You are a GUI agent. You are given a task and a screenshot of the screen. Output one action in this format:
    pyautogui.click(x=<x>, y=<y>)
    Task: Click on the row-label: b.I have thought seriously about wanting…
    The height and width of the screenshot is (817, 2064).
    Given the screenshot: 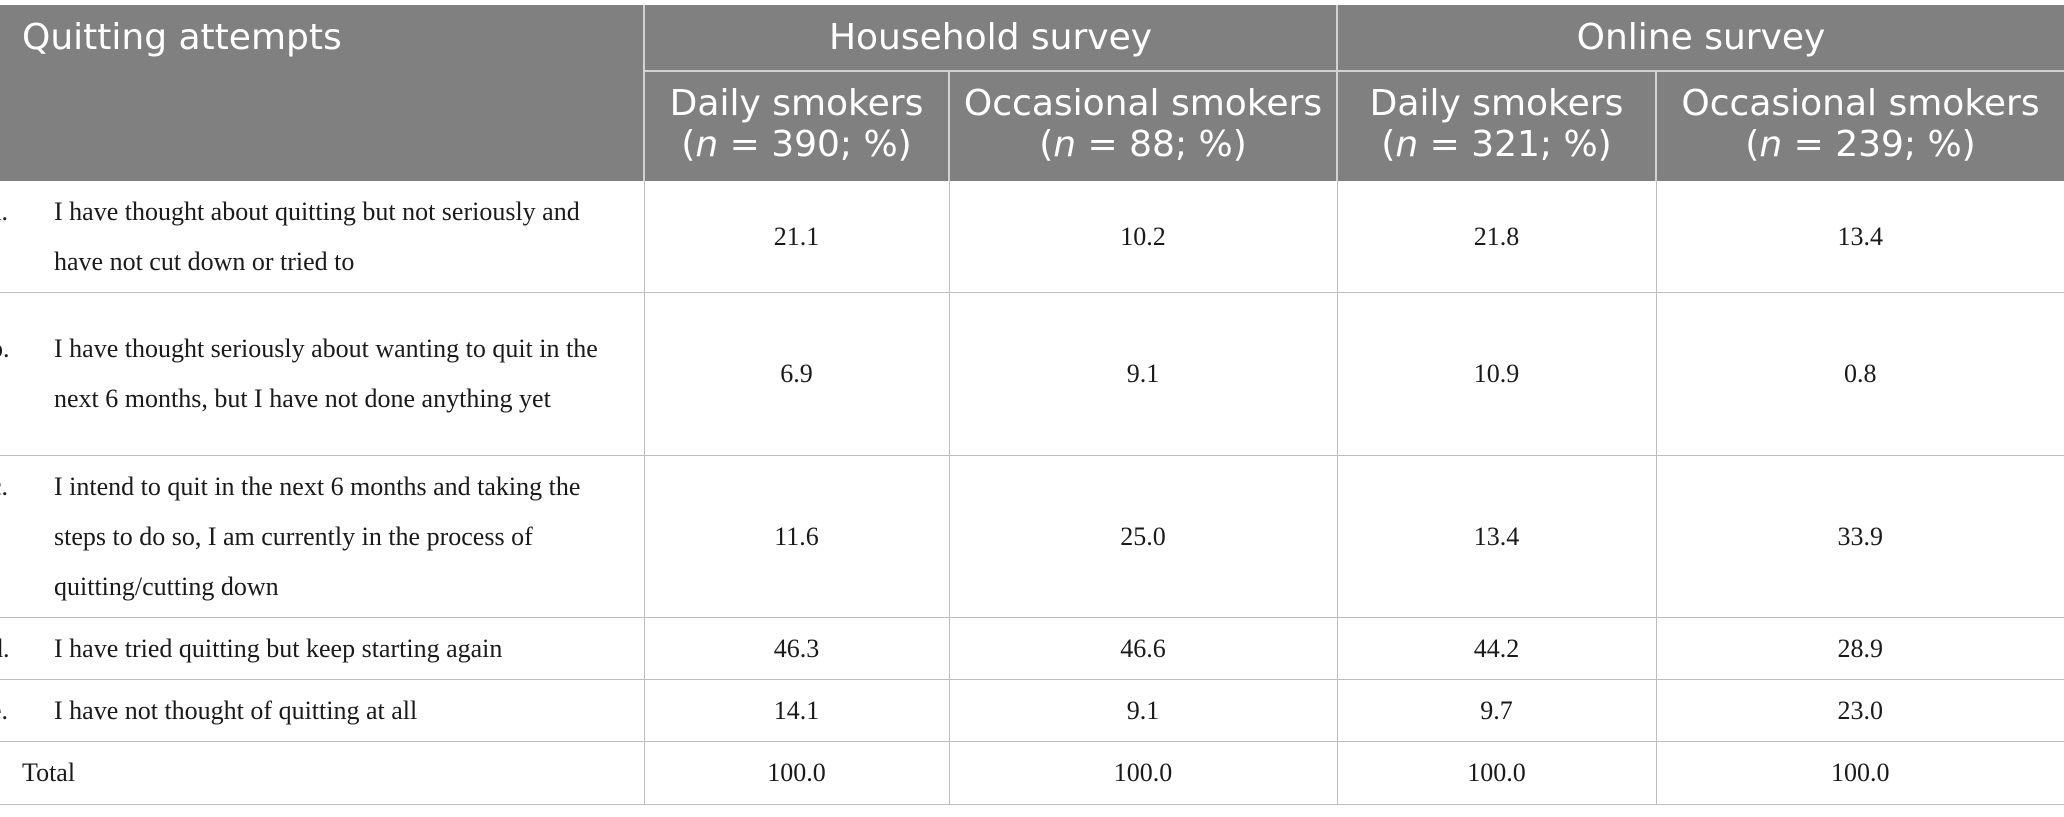 What is the action you would take?
    pyautogui.click(x=322, y=374)
    